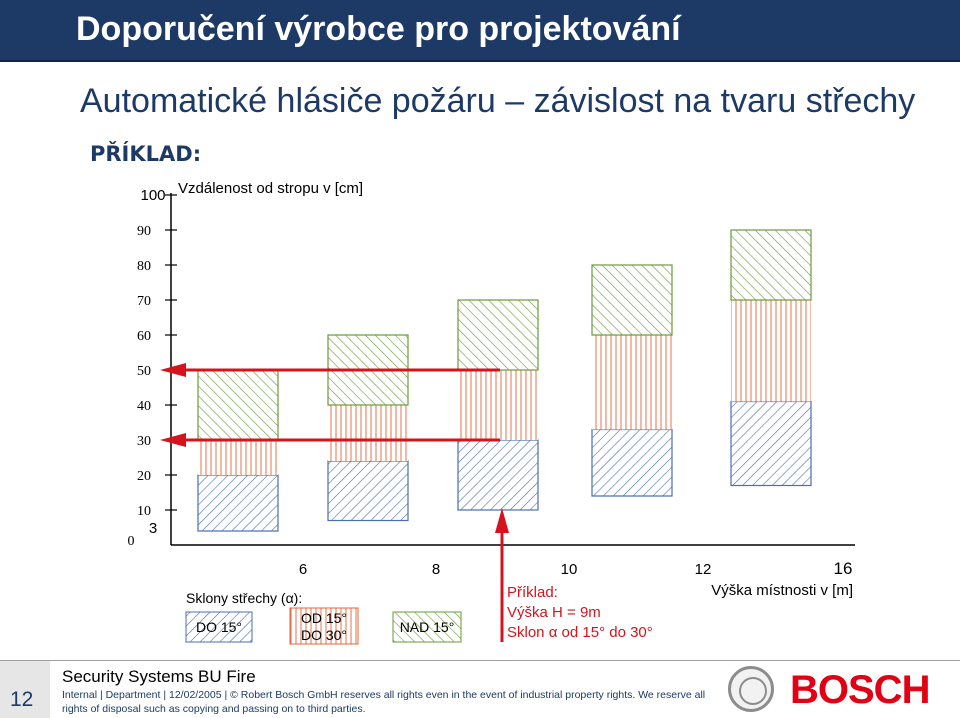  I want to click on y-tick-label: 0, so click(131, 541).